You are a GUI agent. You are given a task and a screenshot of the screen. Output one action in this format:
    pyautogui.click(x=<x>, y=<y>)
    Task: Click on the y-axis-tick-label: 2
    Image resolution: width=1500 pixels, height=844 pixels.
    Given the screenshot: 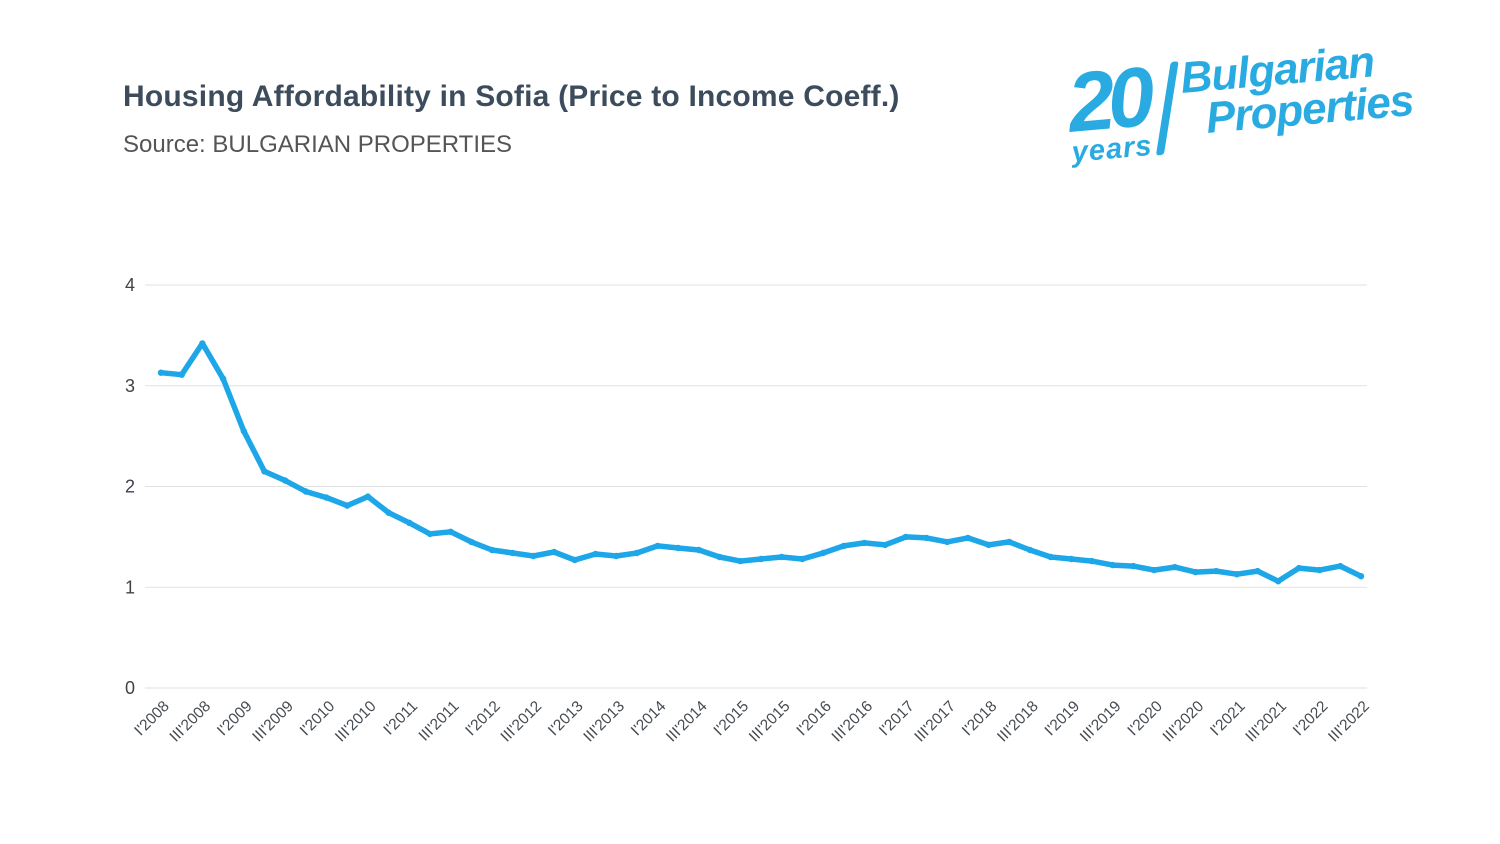 What is the action you would take?
    pyautogui.click(x=130, y=487)
    